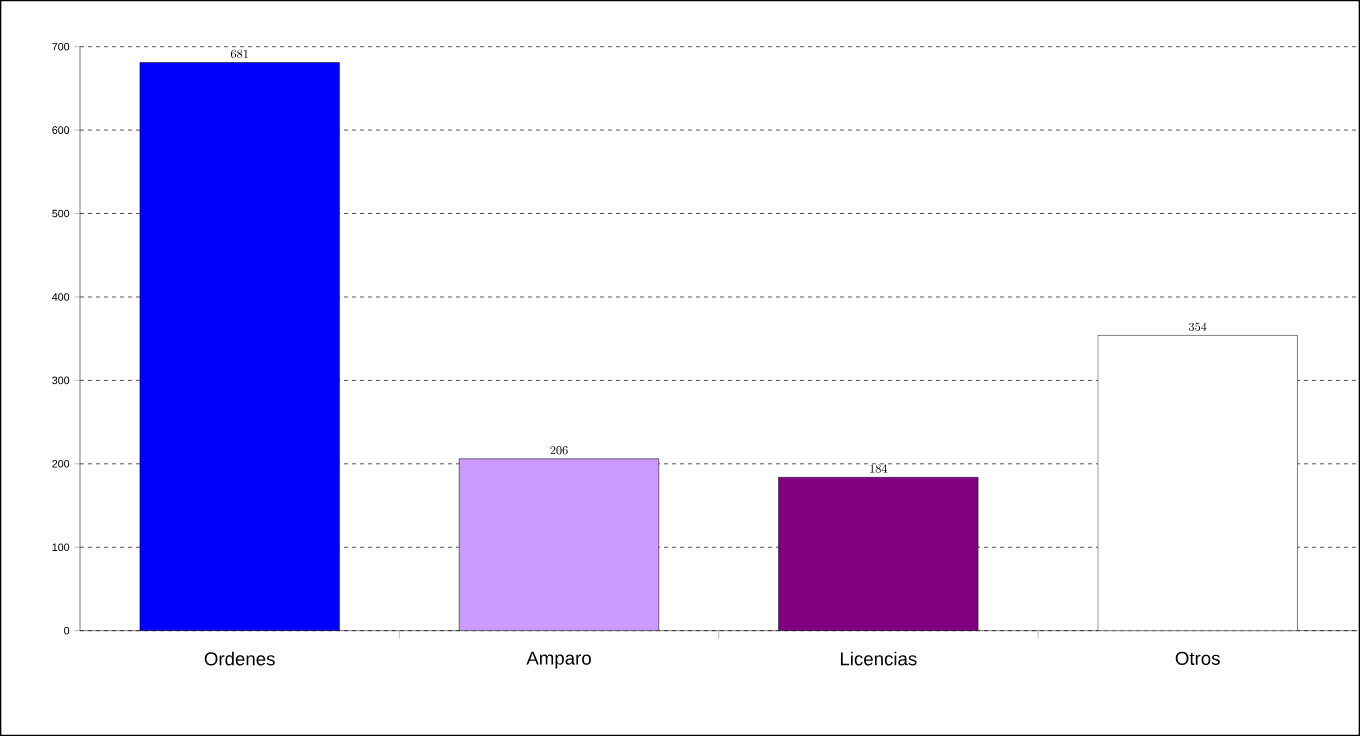 This screenshot has width=1360, height=736. Describe the element at coordinates (61, 297) in the screenshot. I see `y-tick-label: 400` at that location.